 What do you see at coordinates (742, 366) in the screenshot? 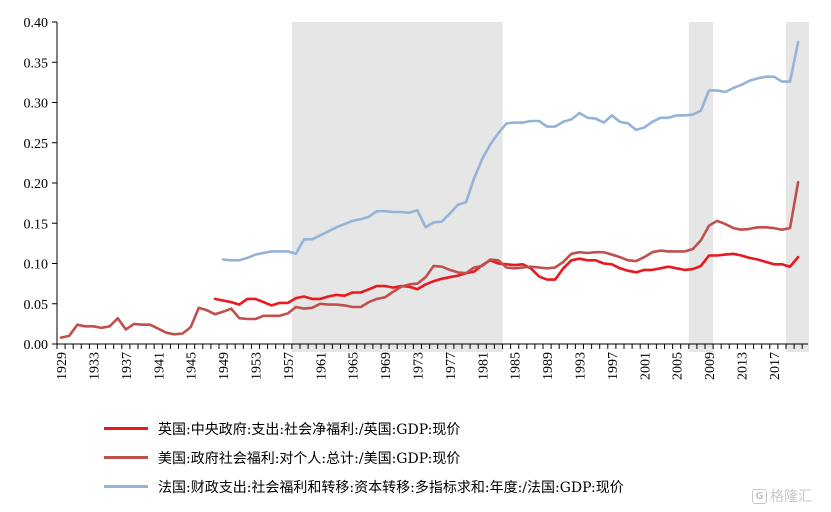
I see `x-tick-label: 2013` at bounding box center [742, 366].